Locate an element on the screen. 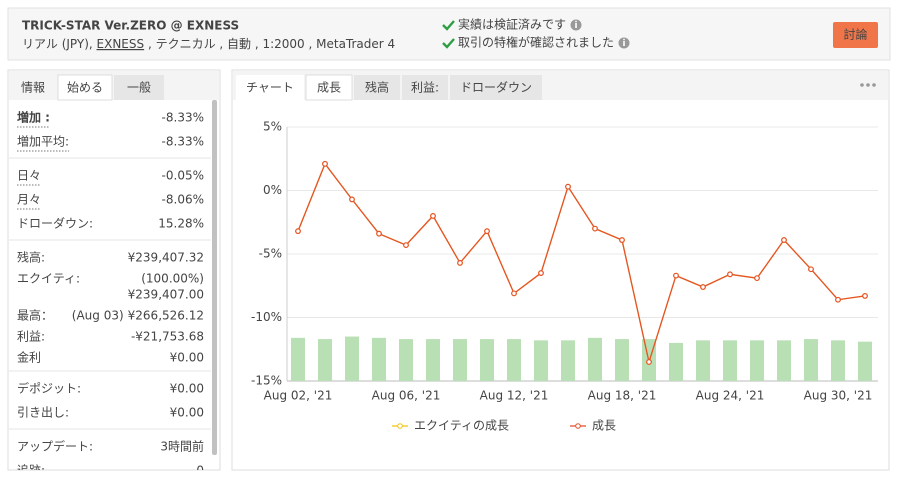  stat-value: ¥239,407.32 is located at coordinates (166, 258).